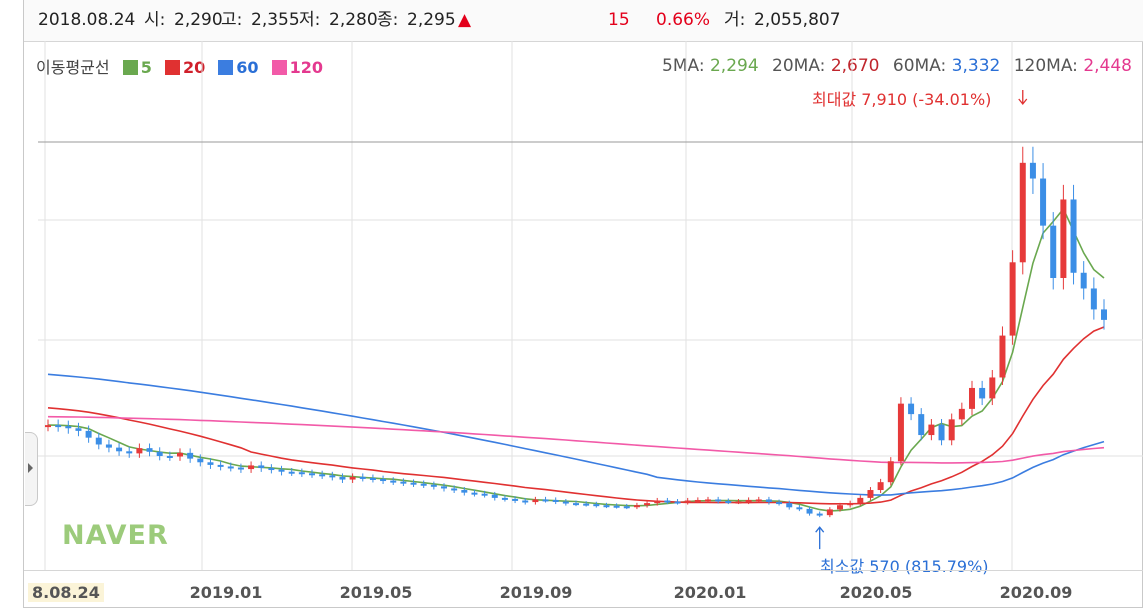 This screenshot has width=1146, height=611. Describe the element at coordinates (710, 592) in the screenshot. I see `x-tick-label: 2020.01` at that location.